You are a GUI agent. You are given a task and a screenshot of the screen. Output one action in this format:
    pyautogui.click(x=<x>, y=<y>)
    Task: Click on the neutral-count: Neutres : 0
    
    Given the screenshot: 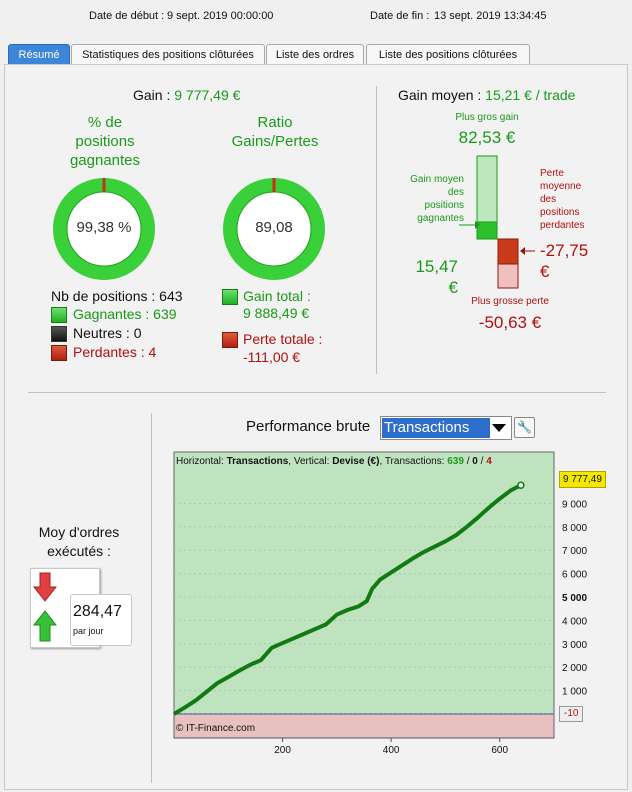 What is the action you would take?
    pyautogui.click(x=107, y=333)
    